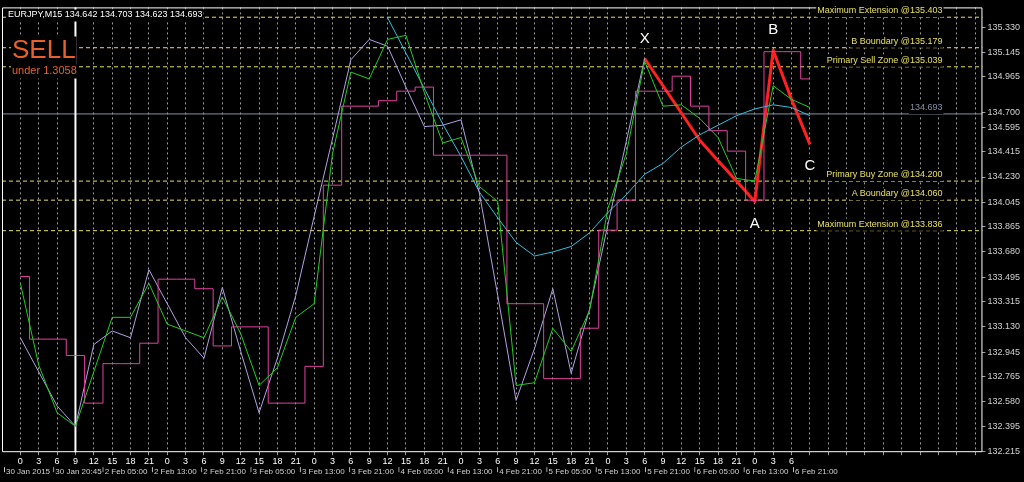 This screenshot has height=482, width=1024. What do you see at coordinates (1004, 301) in the screenshot?
I see `y-tick-label: 133.315` at bounding box center [1004, 301].